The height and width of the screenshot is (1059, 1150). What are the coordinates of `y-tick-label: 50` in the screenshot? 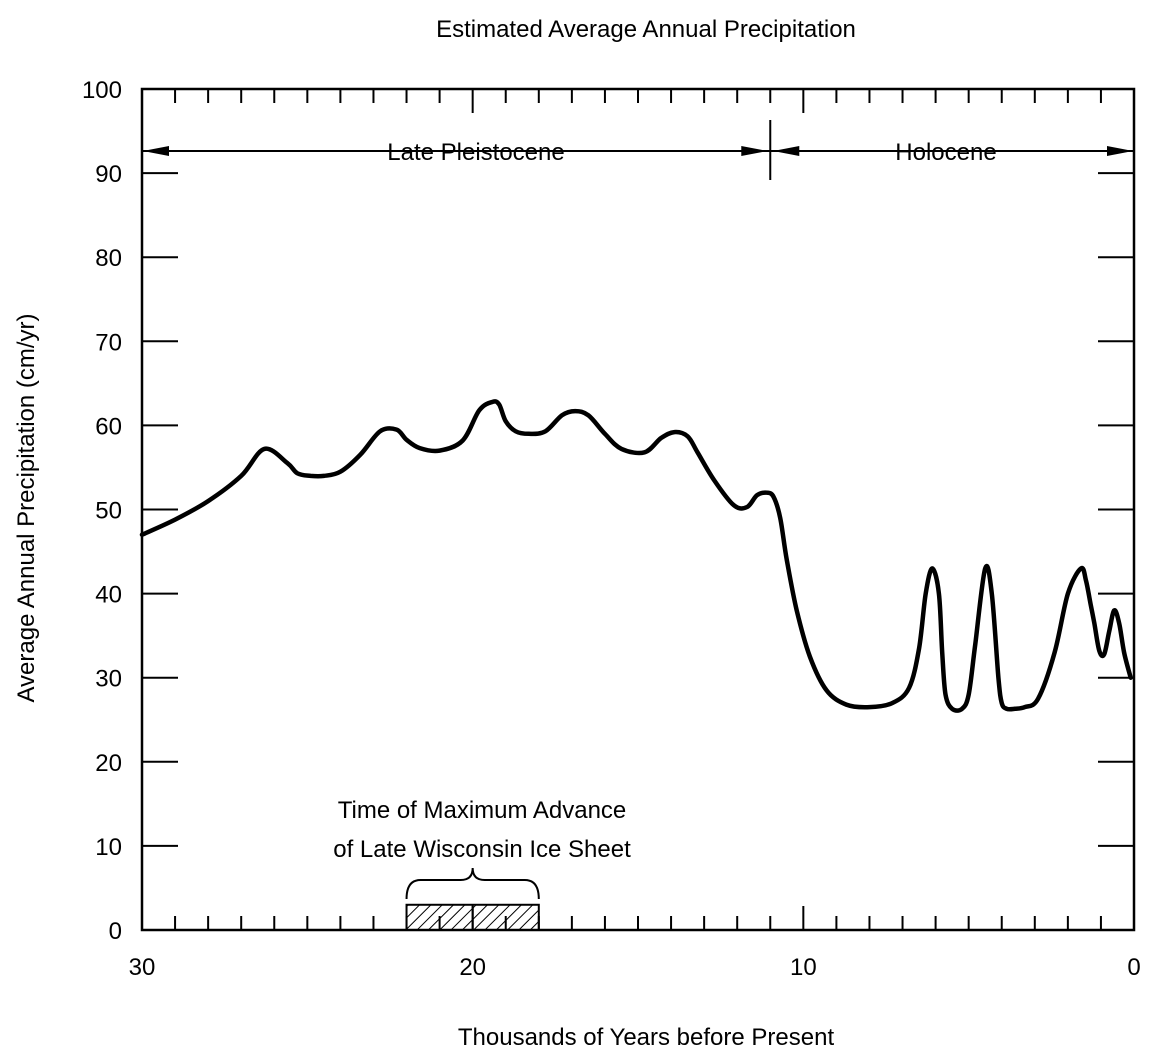 It's located at (108, 511).